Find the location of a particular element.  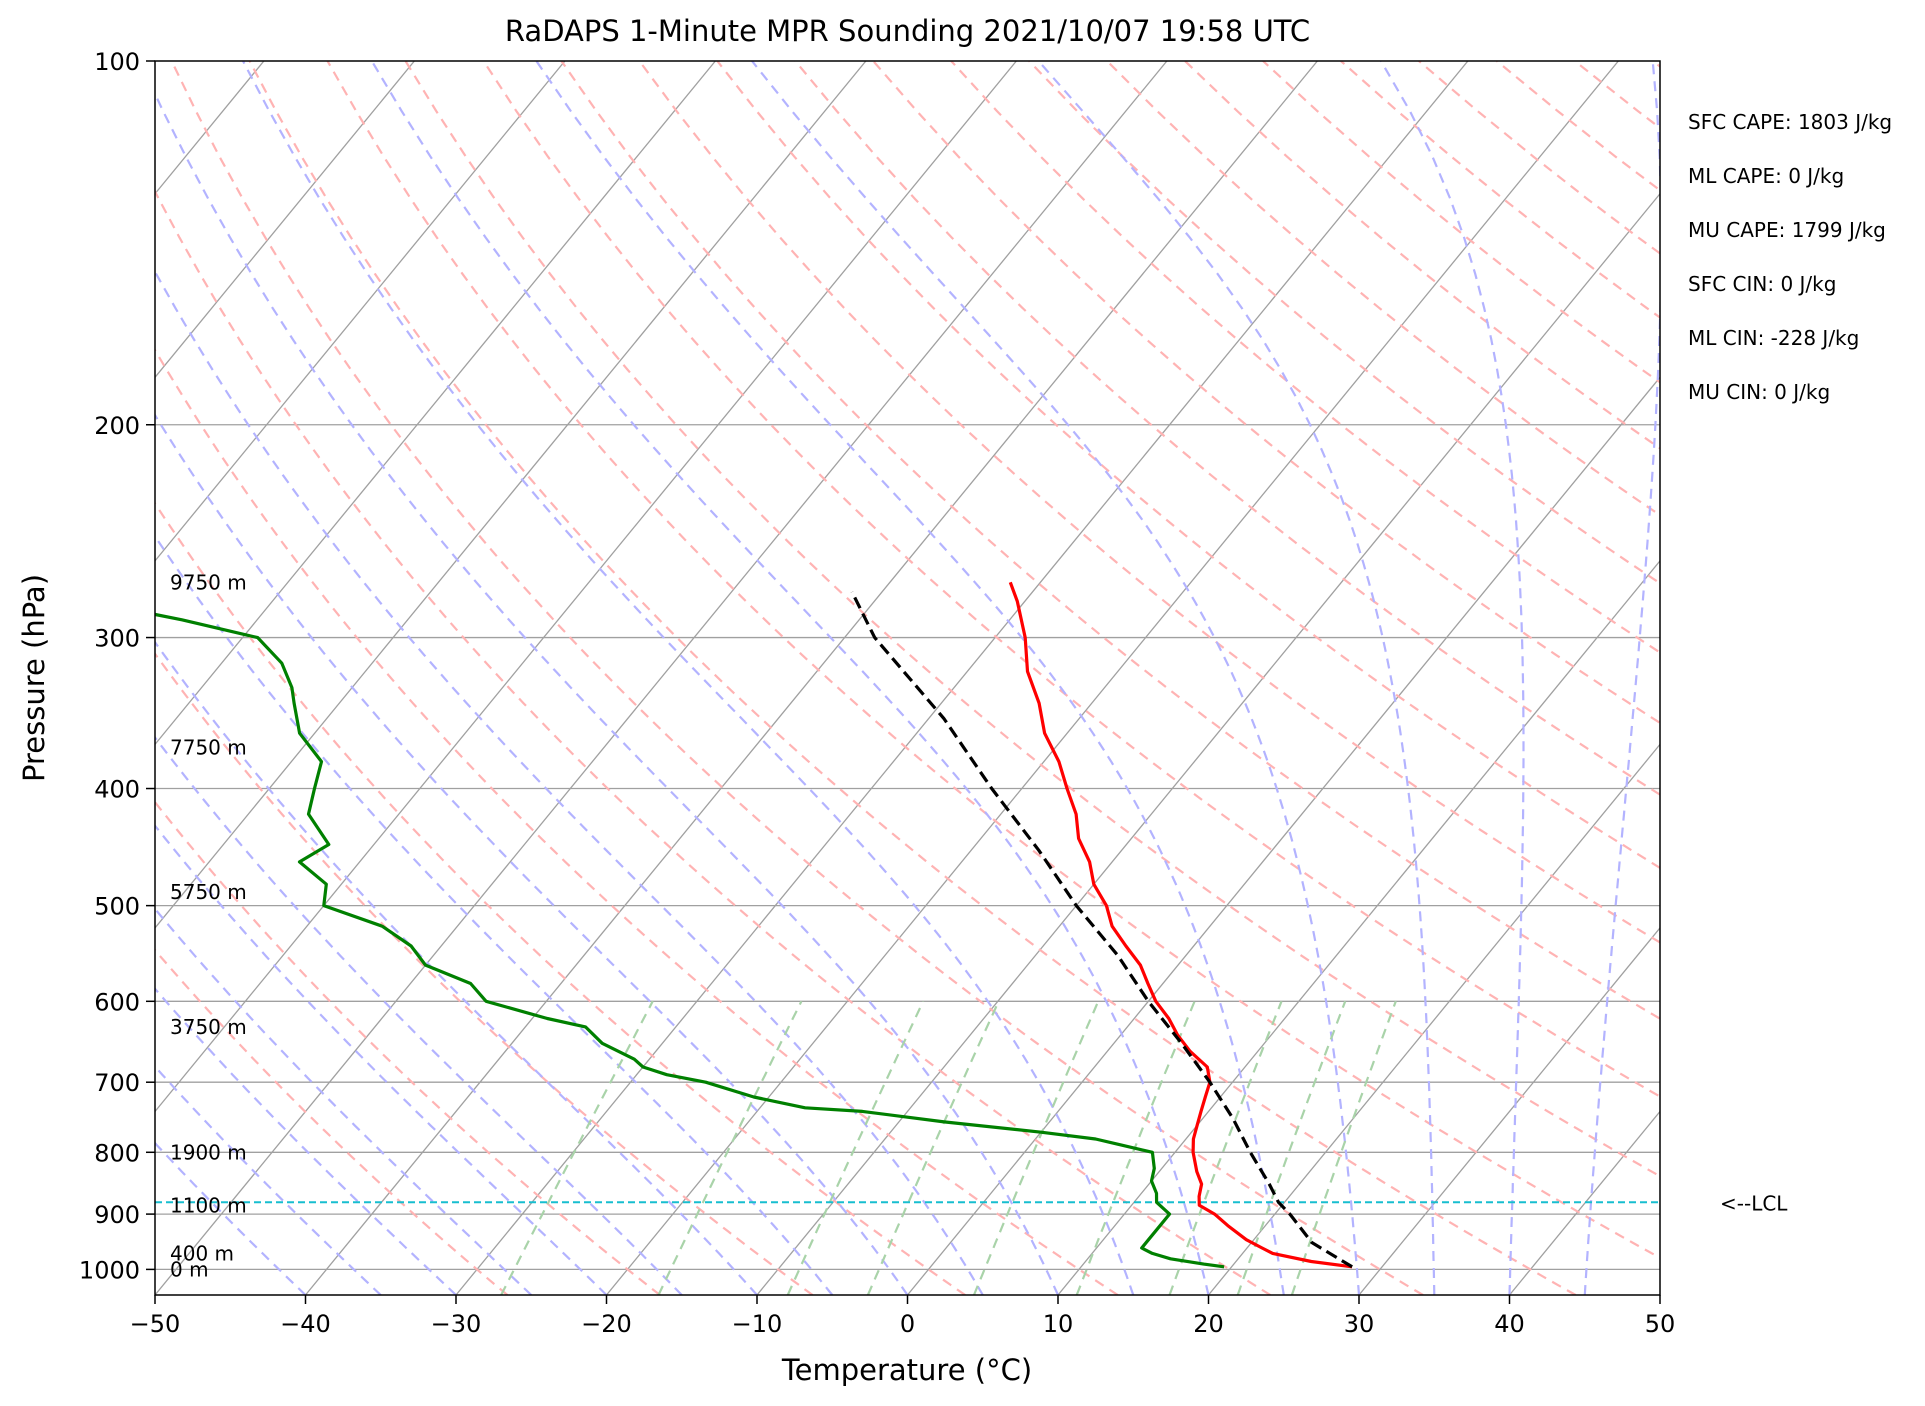

stat-line: ML CAPE: 0 J/kg is located at coordinates (1766, 176).